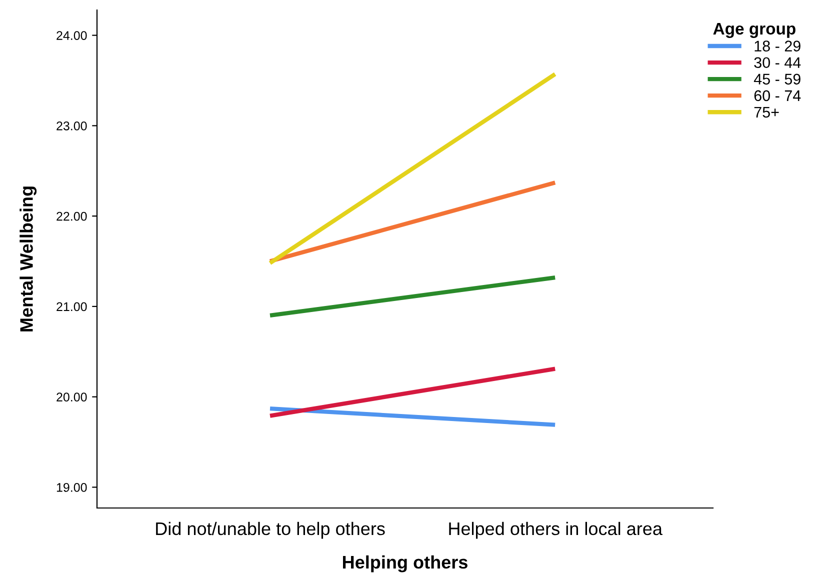  Describe the element at coordinates (71, 216) in the screenshot. I see `y-tick-label: 22.00` at that location.